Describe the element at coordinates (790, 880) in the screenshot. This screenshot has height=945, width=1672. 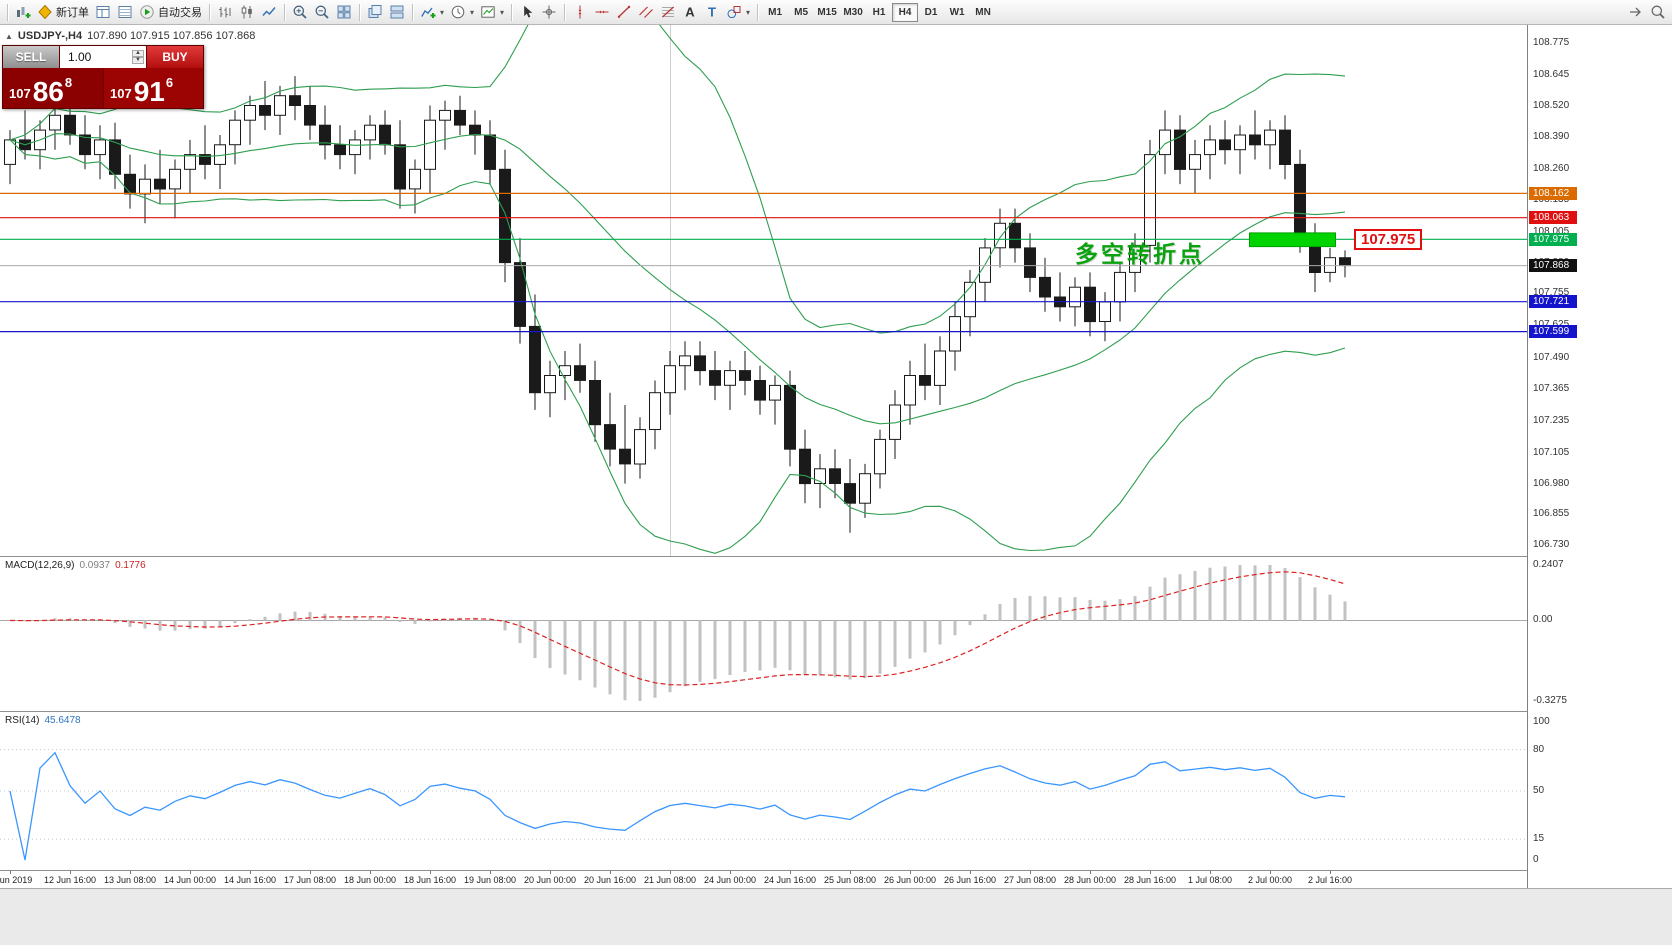
I see `time-axis-label: 24 Jun 16:00` at that location.